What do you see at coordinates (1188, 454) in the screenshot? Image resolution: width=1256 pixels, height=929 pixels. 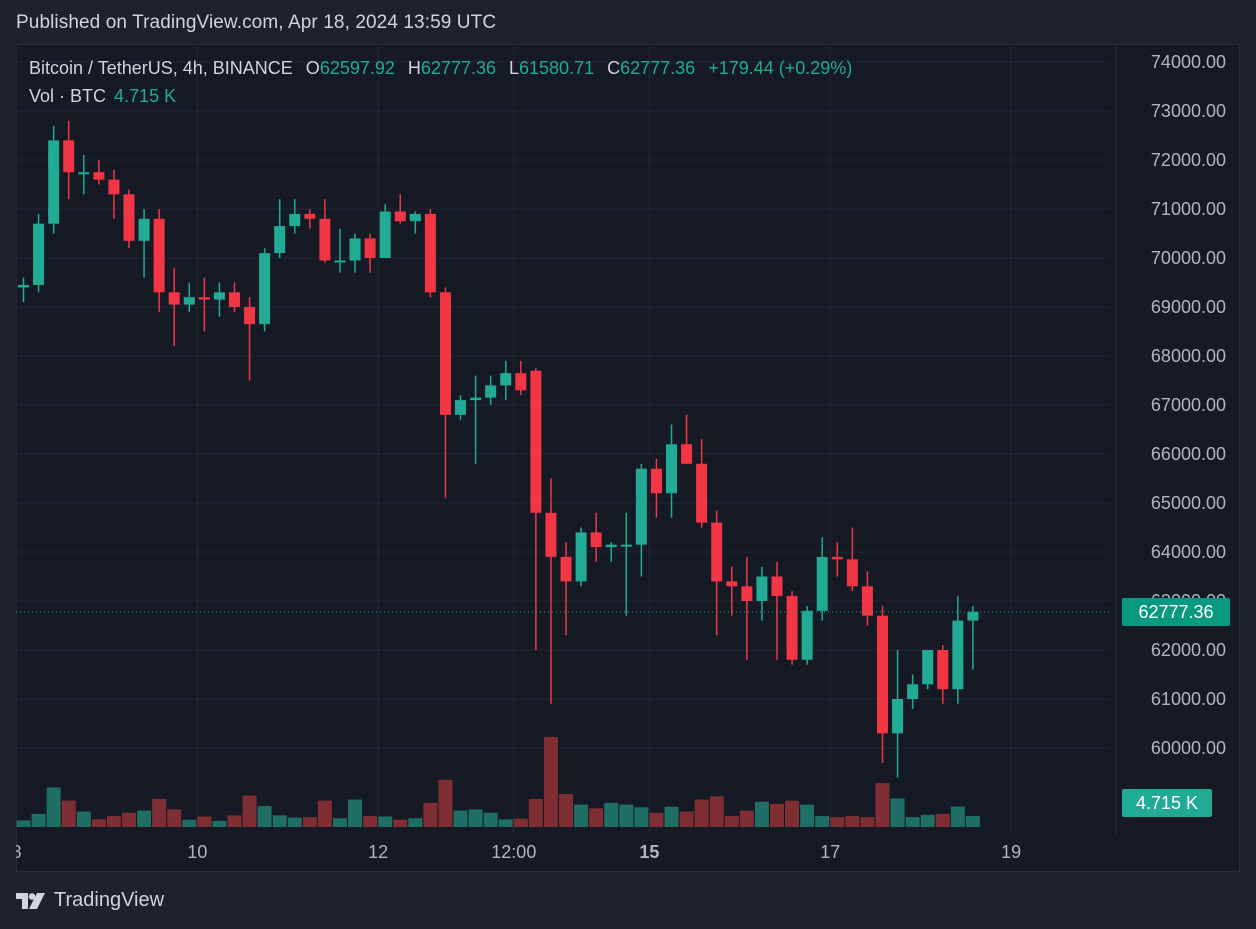 I see `y-tick-label: 66000.00` at bounding box center [1188, 454].